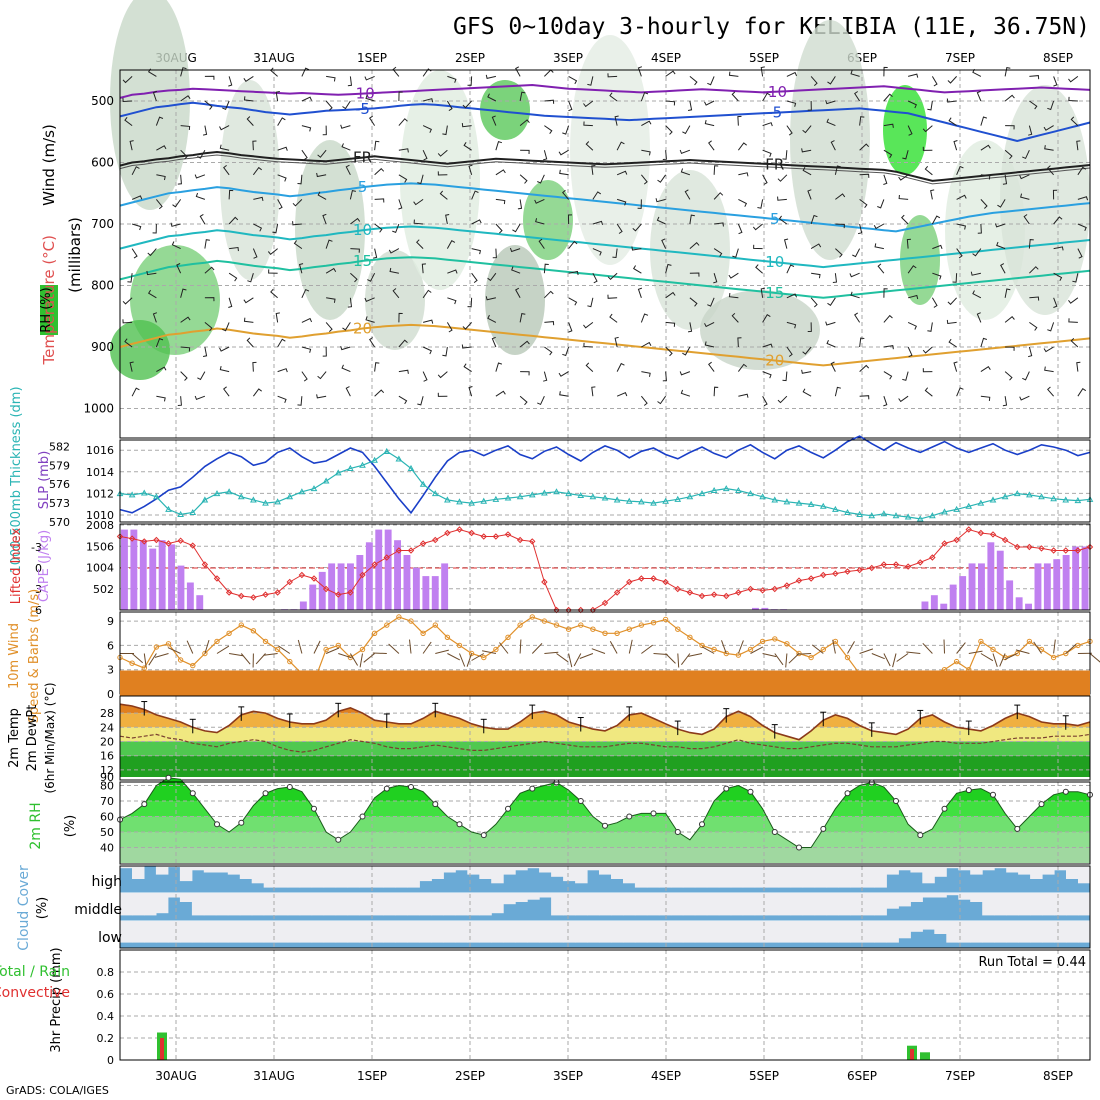  I want to click on temp-tick-label: 28, so click(107, 713).